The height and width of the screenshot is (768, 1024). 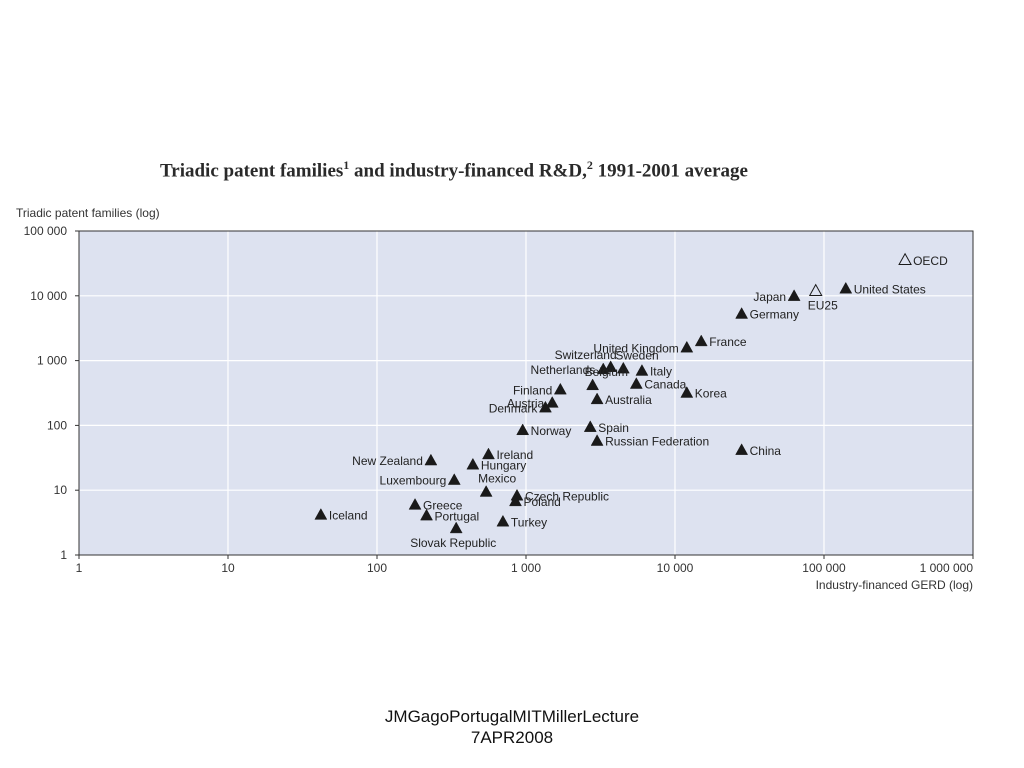 What do you see at coordinates (711, 394) in the screenshot?
I see `data-point-label: Korea` at bounding box center [711, 394].